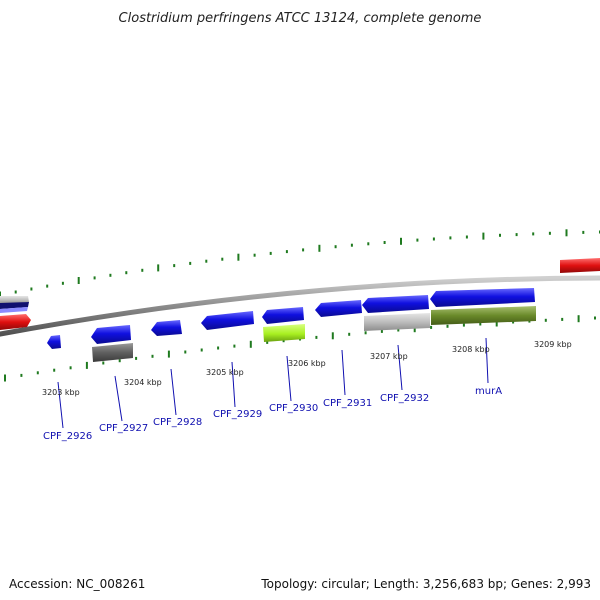 The width and height of the screenshot is (600, 600). I want to click on gene-label-cpf-2928: CPF_2928, so click(177, 422).